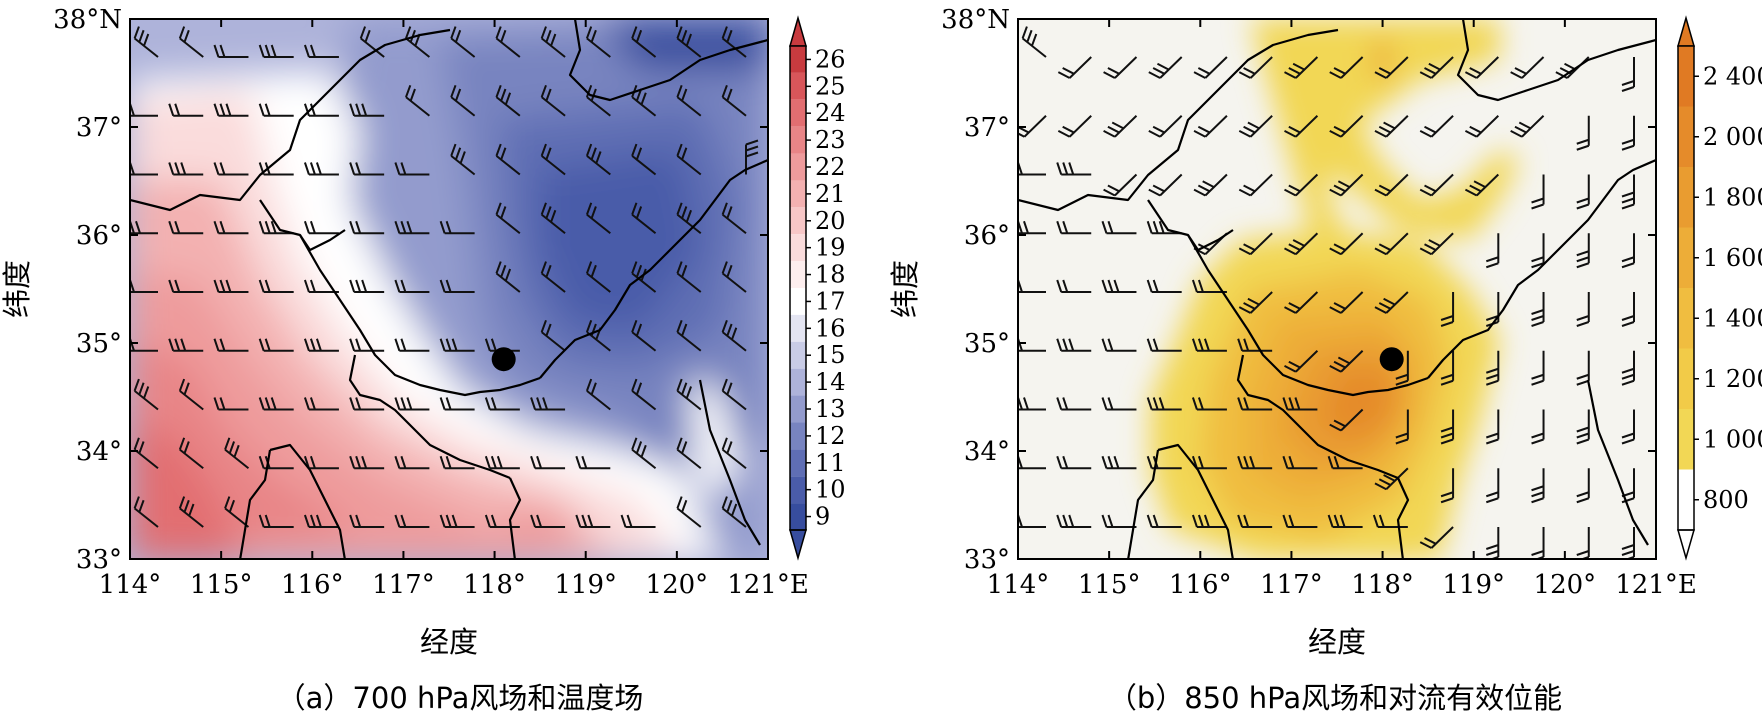  What do you see at coordinates (987, 344) in the screenshot?
I see `y-tick-label: 35°` at bounding box center [987, 344].